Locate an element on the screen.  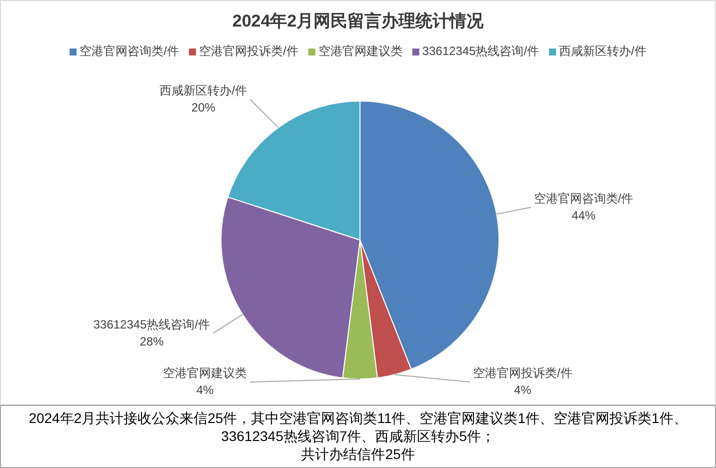
legend-item: 西咸新区转办/件 is located at coordinates (597, 51).